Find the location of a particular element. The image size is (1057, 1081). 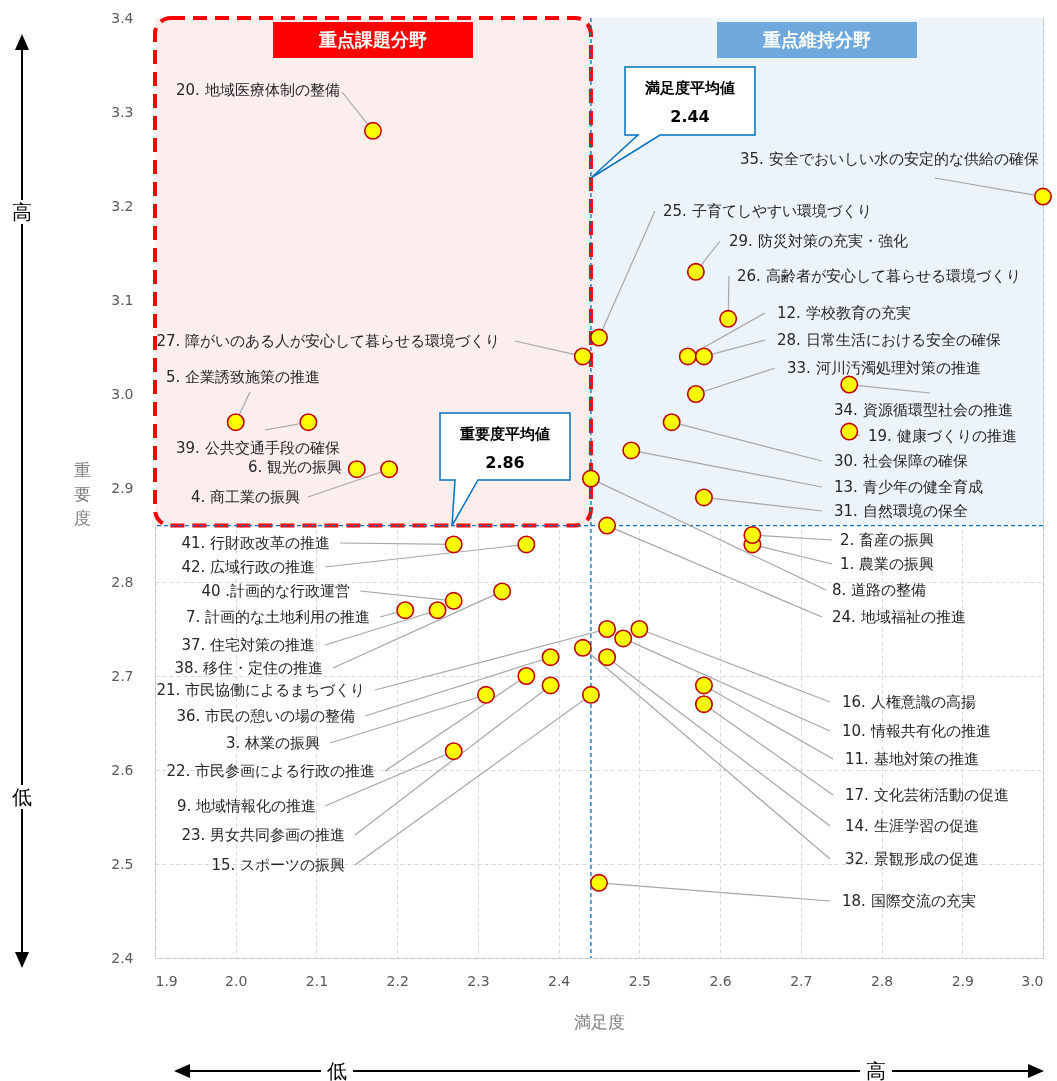

annotation: 10. 情報共有化の推進 is located at coordinates (916, 731).